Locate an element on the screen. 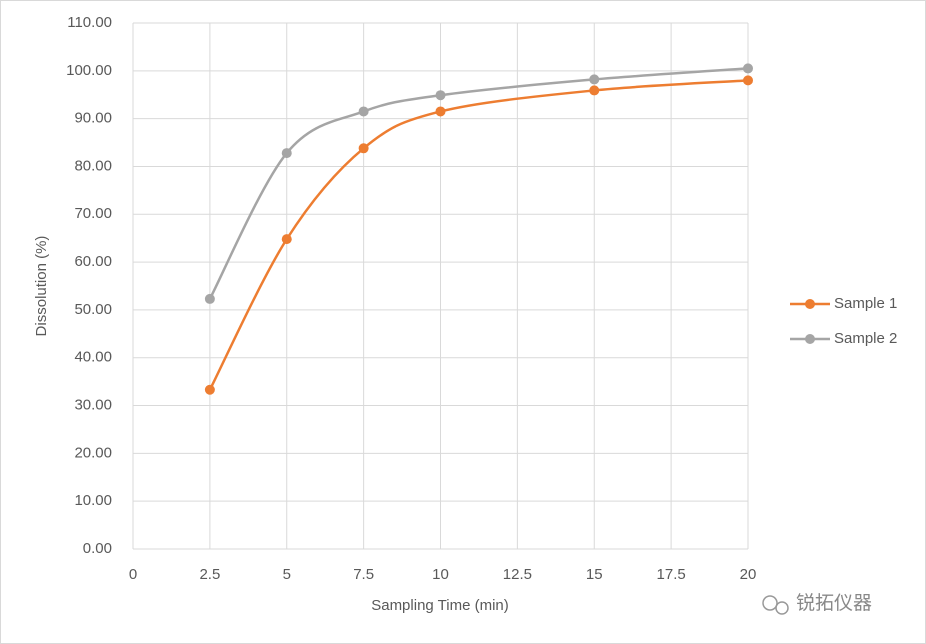 The height and width of the screenshot is (644, 926). x-tick-label: 17.5 is located at coordinates (671, 574).